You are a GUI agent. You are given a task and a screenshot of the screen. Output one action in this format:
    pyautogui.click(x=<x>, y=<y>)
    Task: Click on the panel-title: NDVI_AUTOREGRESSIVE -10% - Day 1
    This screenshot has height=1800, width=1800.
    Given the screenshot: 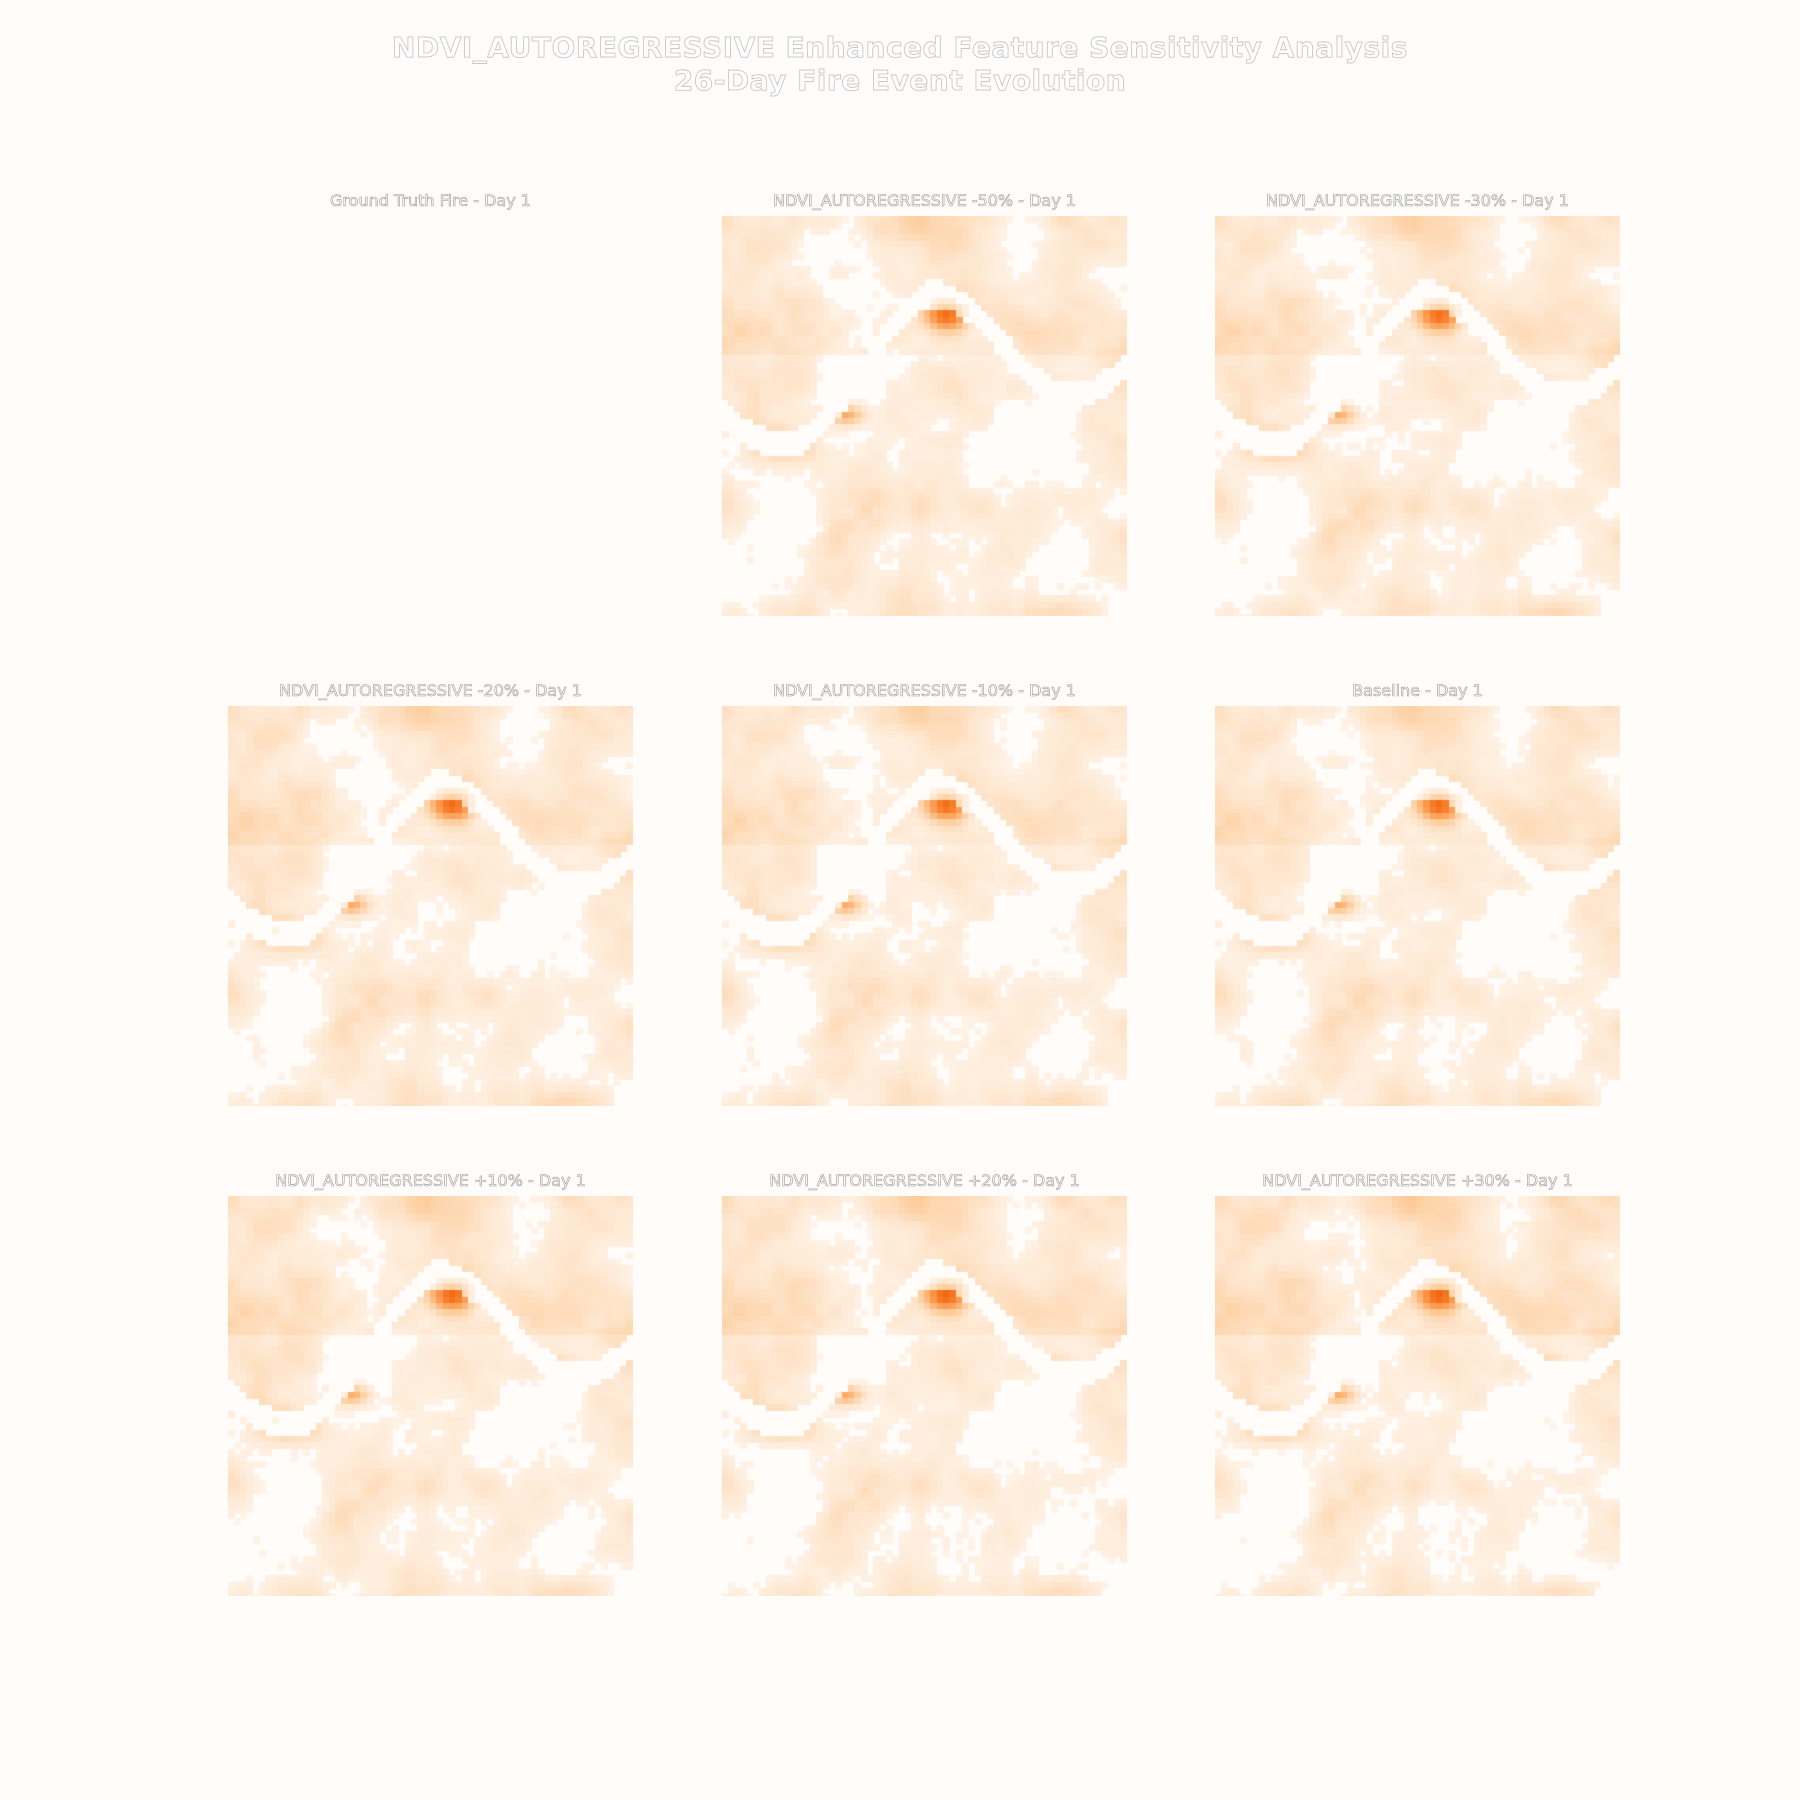 What is the action you would take?
    pyautogui.click(x=924, y=691)
    